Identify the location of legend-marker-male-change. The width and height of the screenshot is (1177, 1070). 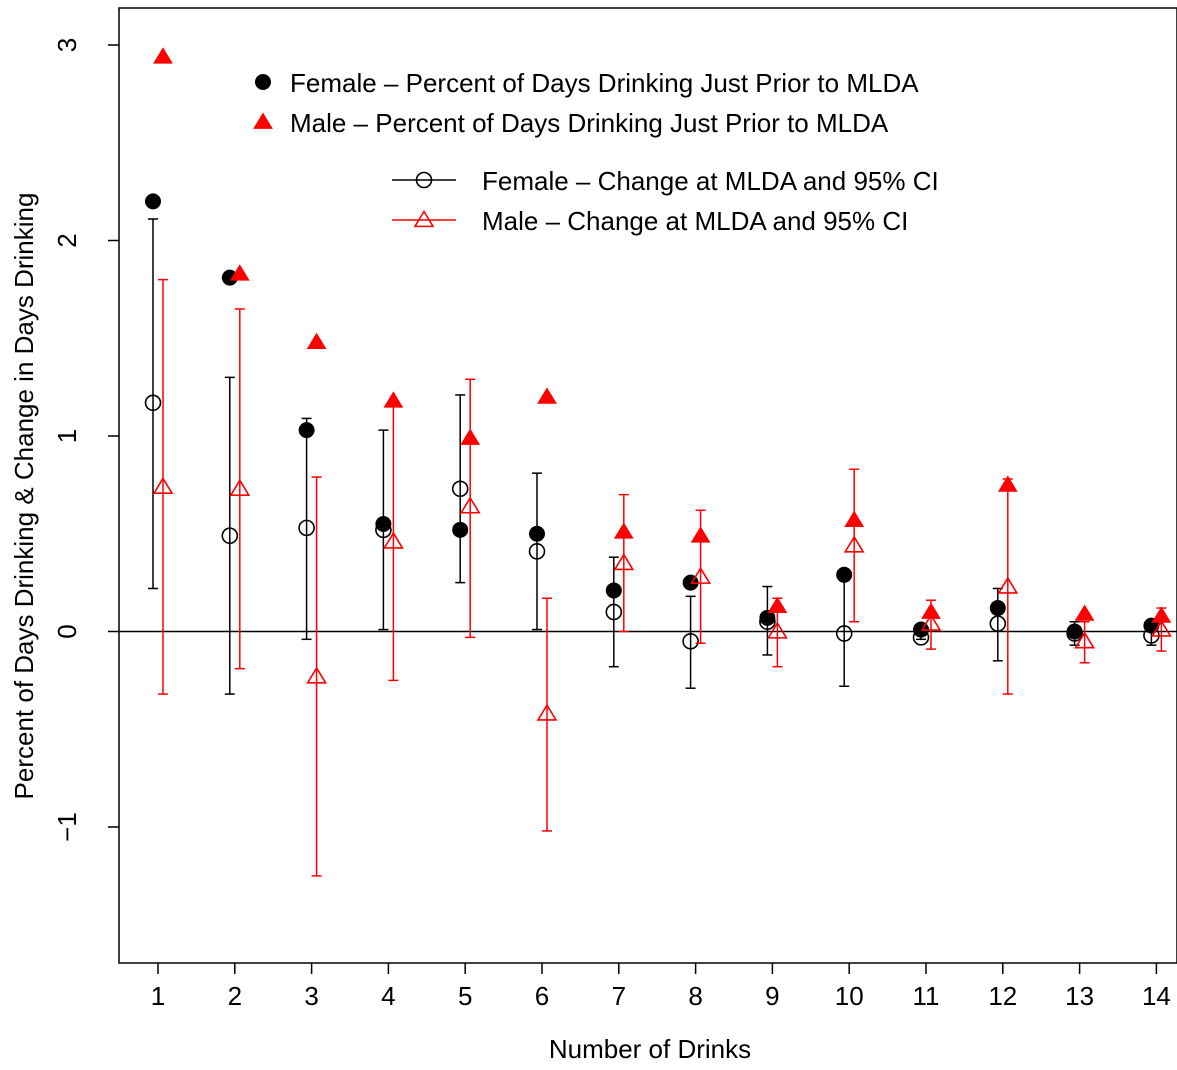
(424, 218).